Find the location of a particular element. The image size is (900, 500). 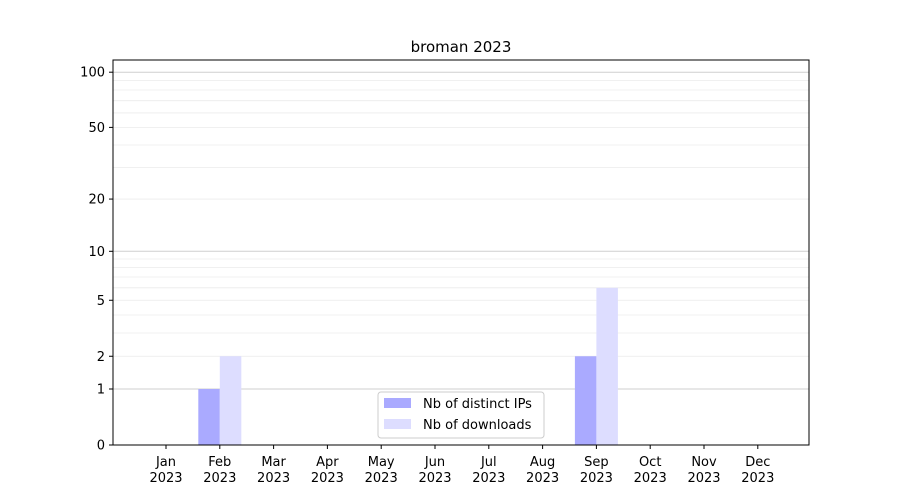

x-tick-label: May 2023 is located at coordinates (381, 470).